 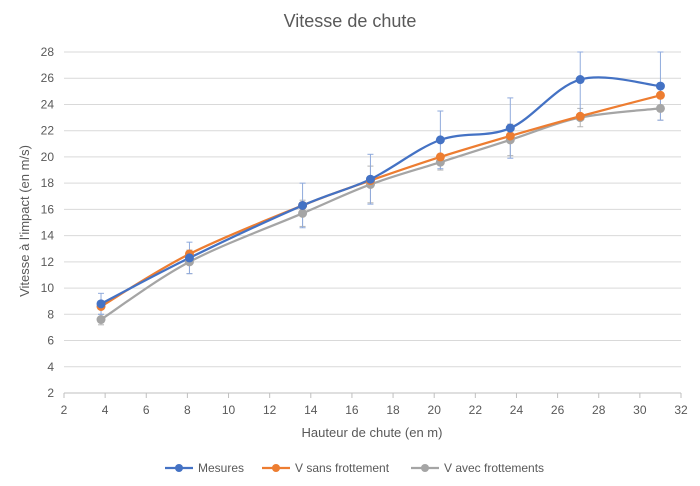 What do you see at coordinates (229, 410) in the screenshot?
I see `x-tick-label: 10` at bounding box center [229, 410].